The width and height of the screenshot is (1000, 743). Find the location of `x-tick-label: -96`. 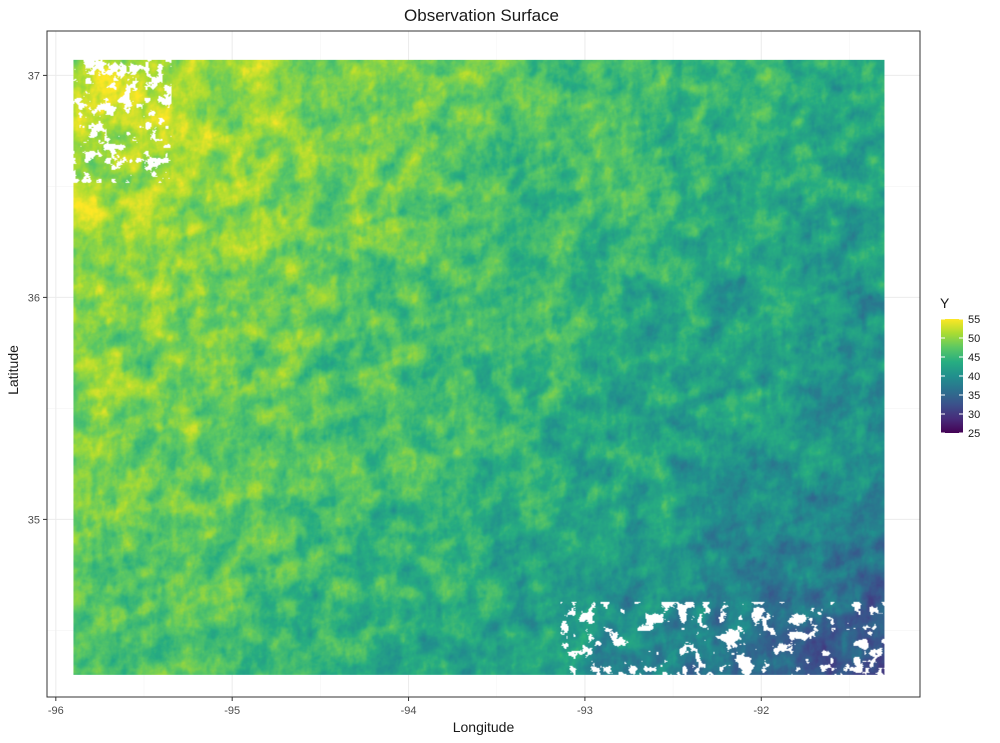

x-tick-label: -96 is located at coordinates (56, 711).